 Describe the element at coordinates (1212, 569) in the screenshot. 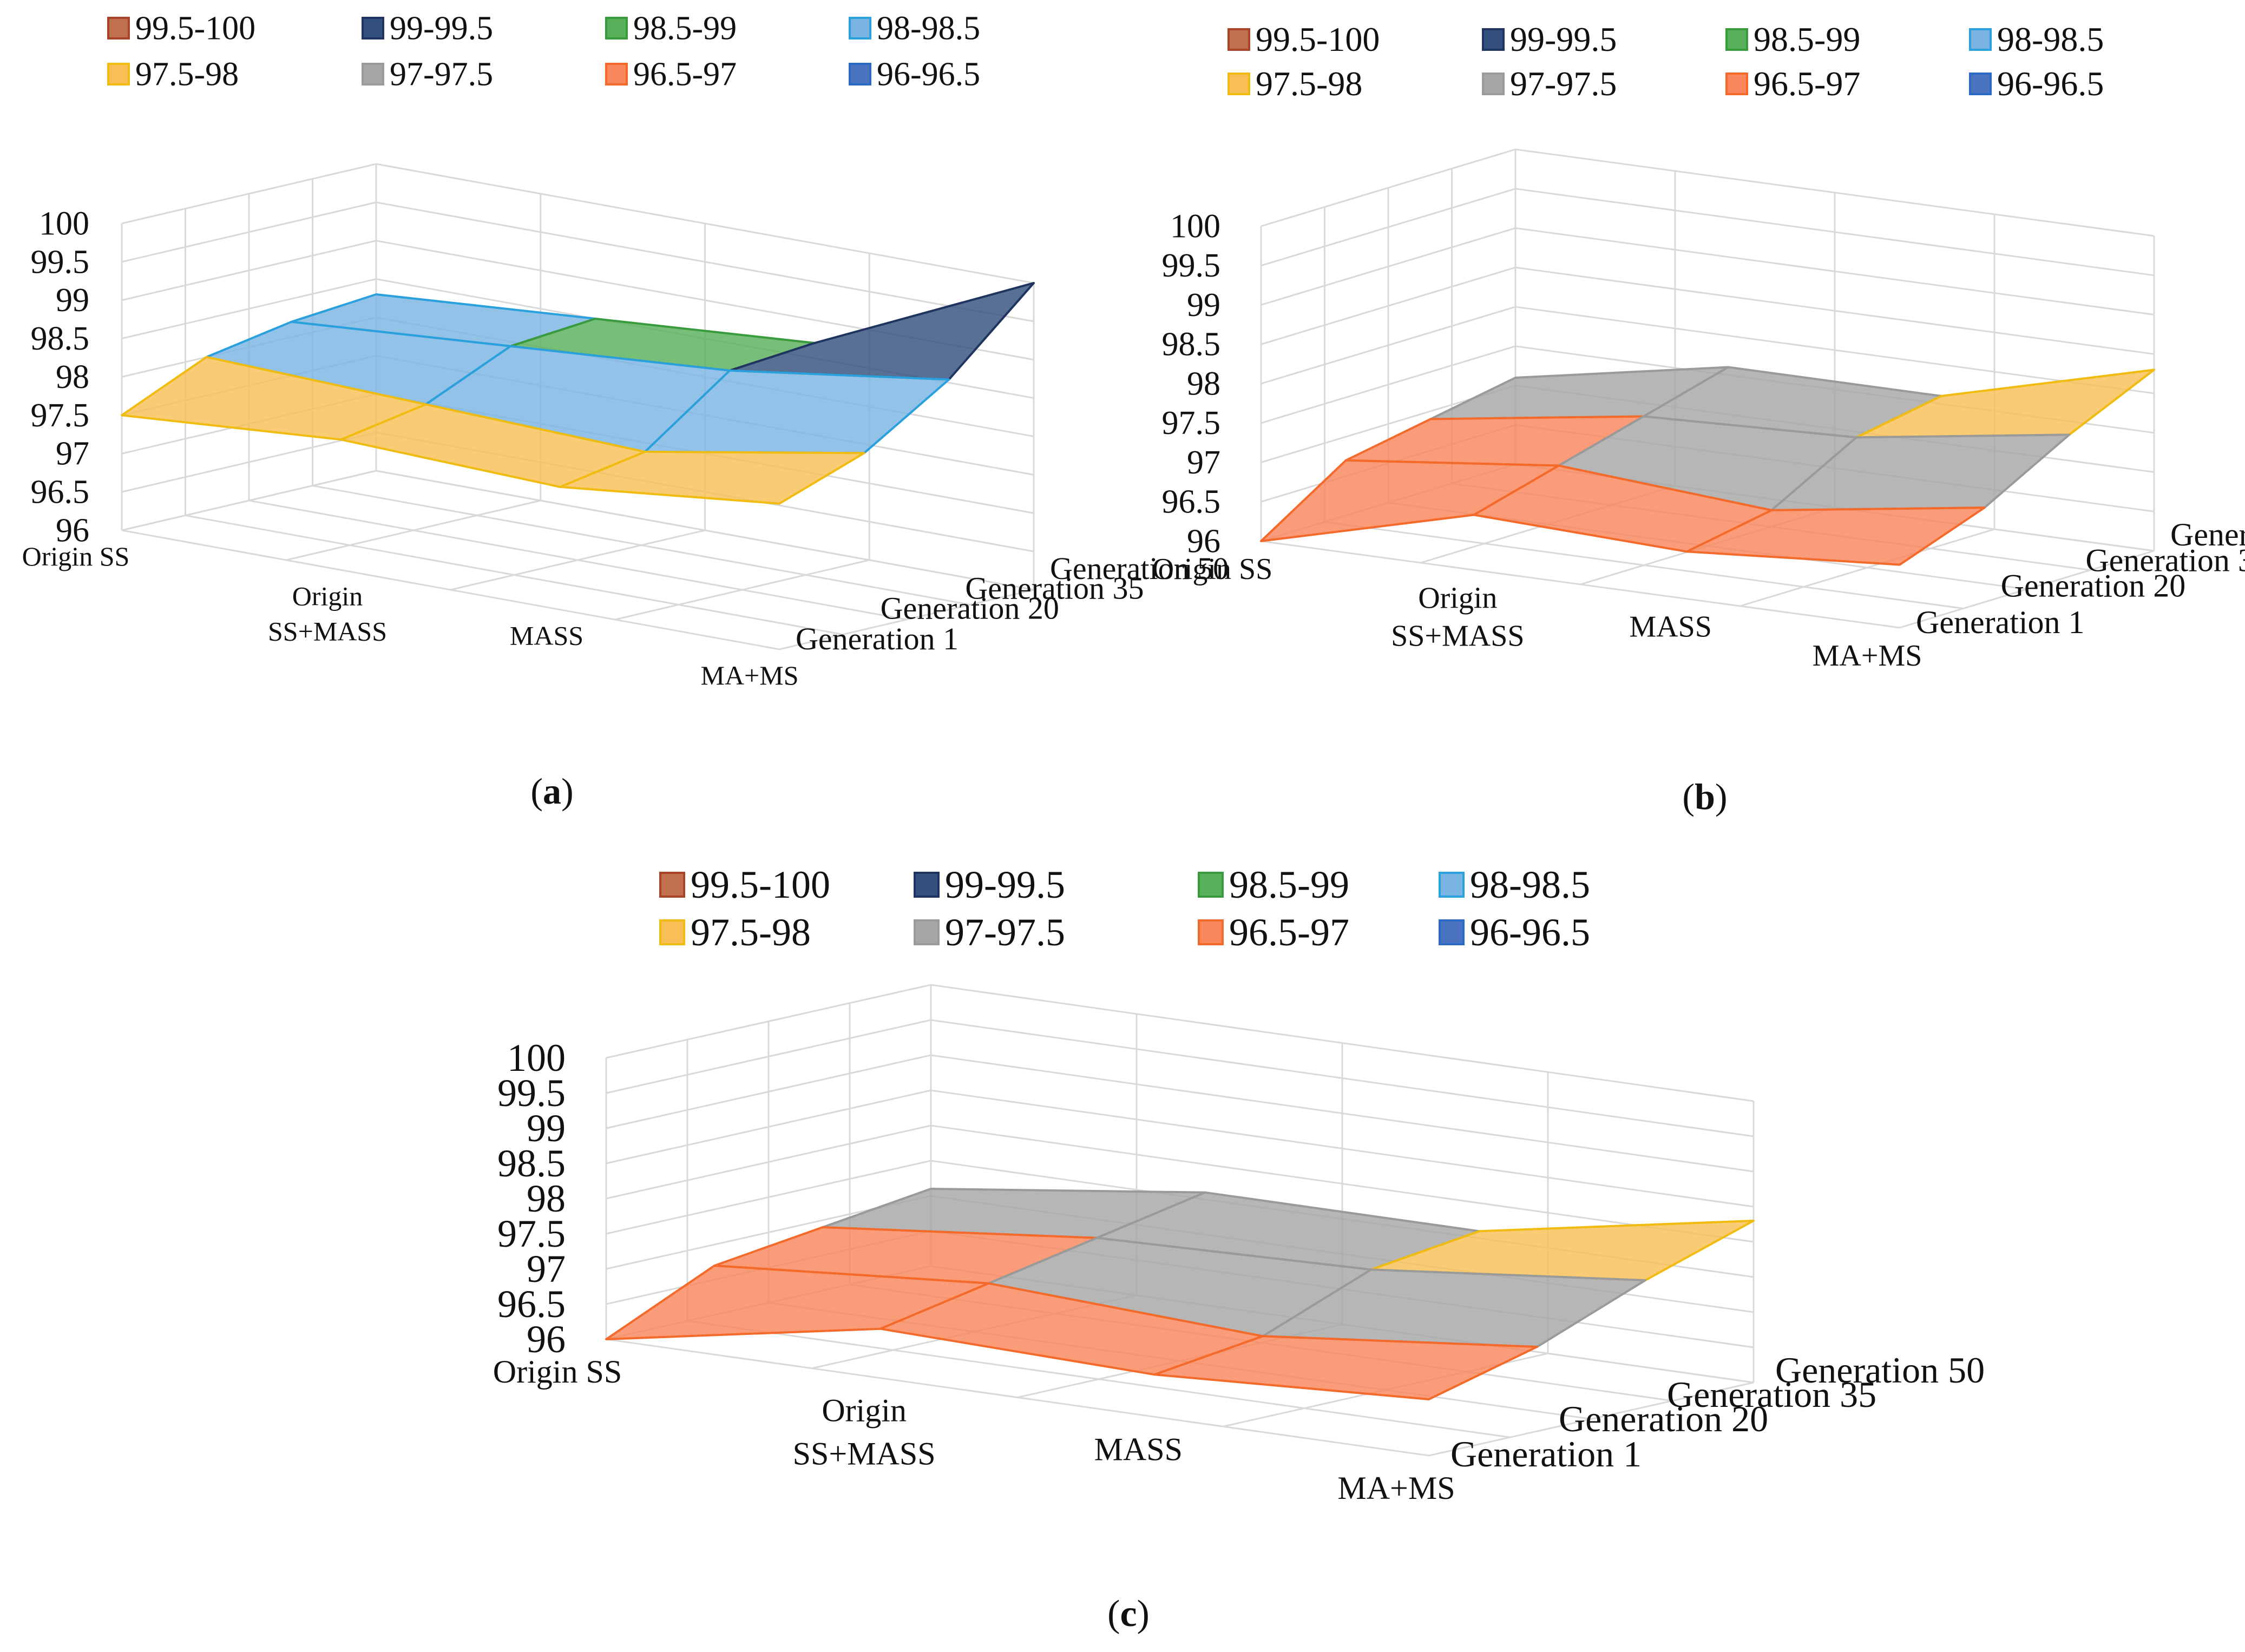

I see `x-category-label-origin-ss: Origin SS` at that location.